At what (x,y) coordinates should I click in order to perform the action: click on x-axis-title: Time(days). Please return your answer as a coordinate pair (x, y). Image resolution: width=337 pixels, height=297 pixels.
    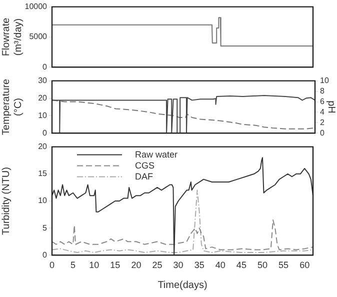
    Looking at the image, I should click on (183, 285).